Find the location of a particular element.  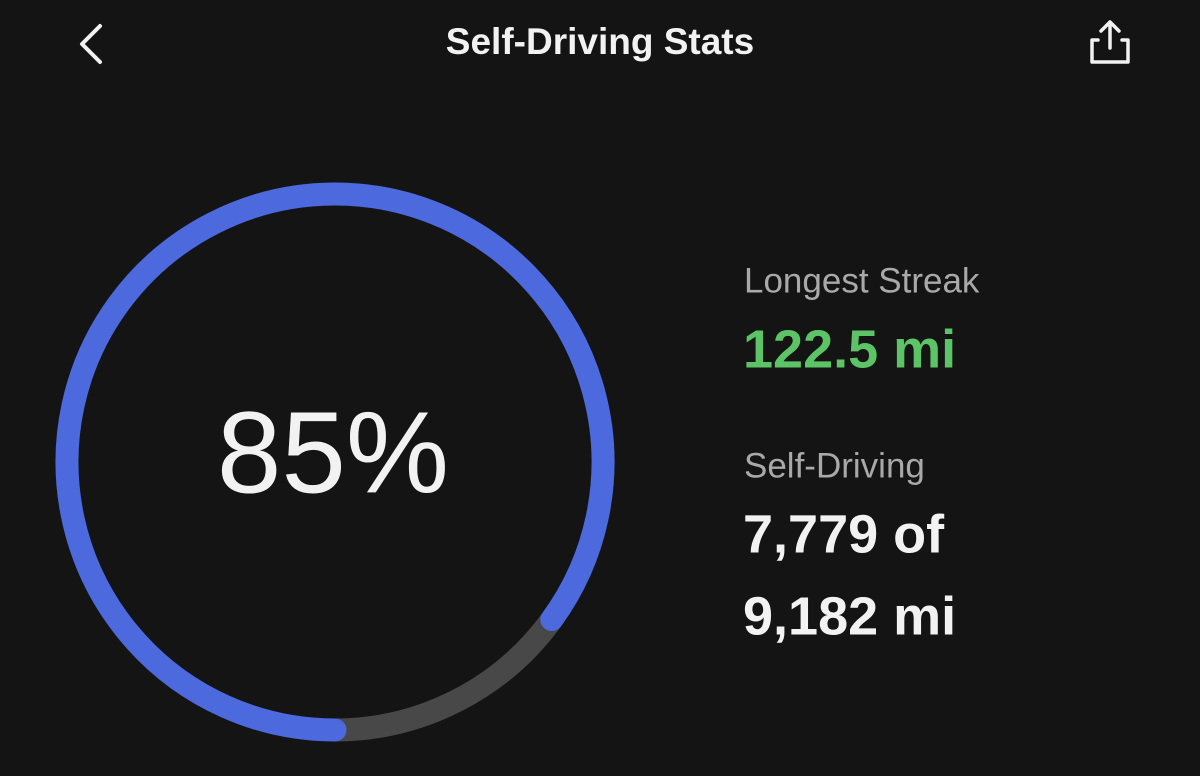

back-button is located at coordinates (91, 44).